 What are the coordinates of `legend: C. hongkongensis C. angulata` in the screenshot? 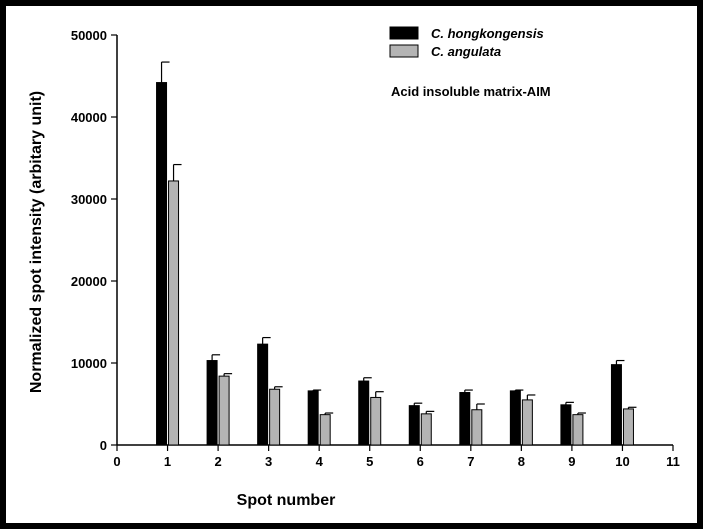 It's located at (466, 42).